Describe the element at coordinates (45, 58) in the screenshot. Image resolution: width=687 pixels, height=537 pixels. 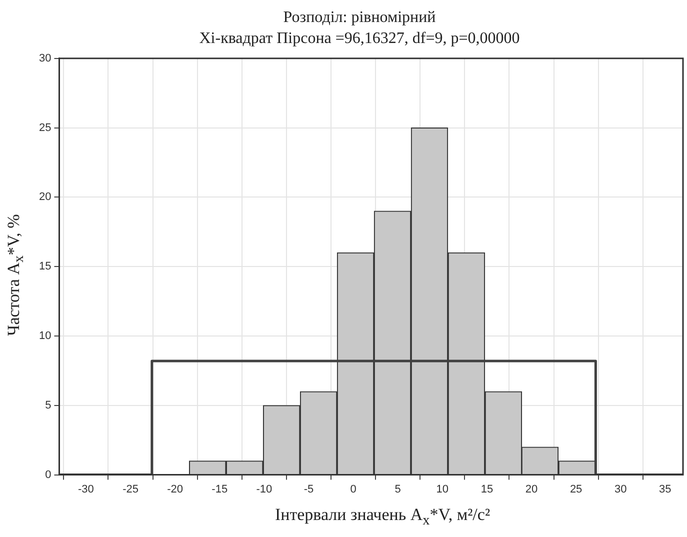
I see `y-tick-label: 30` at that location.